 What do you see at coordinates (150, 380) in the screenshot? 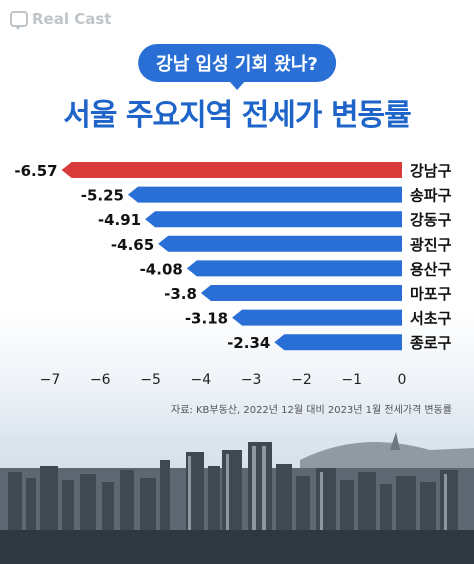
I see `x-tick-label: −5` at bounding box center [150, 380].